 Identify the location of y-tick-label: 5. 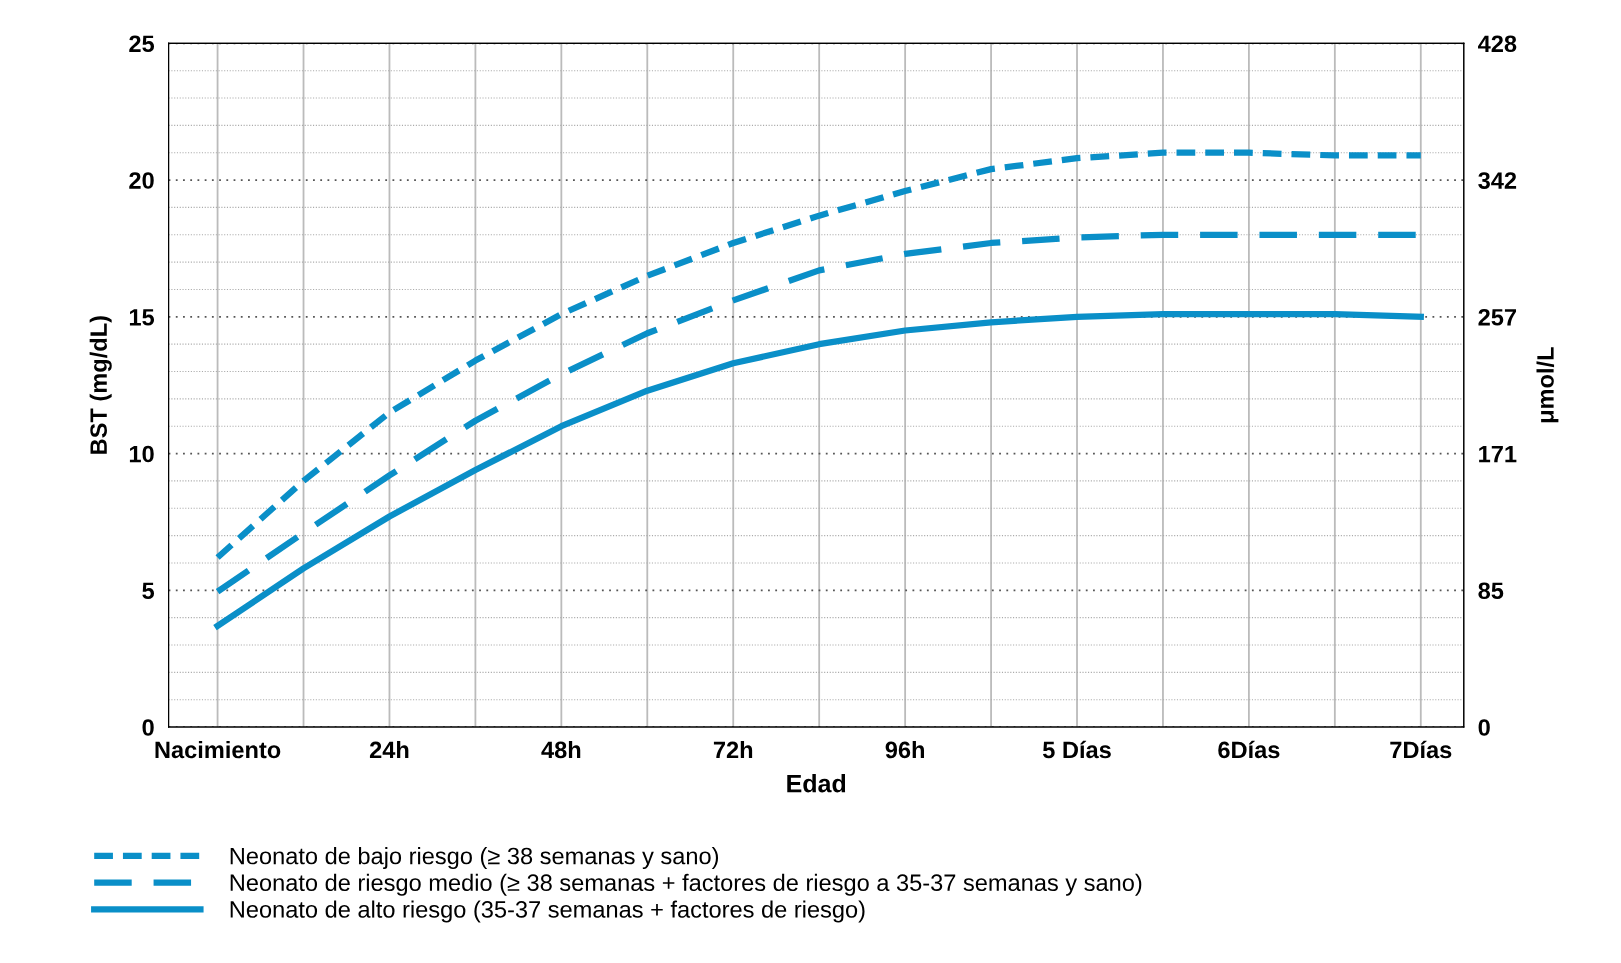
(148, 591).